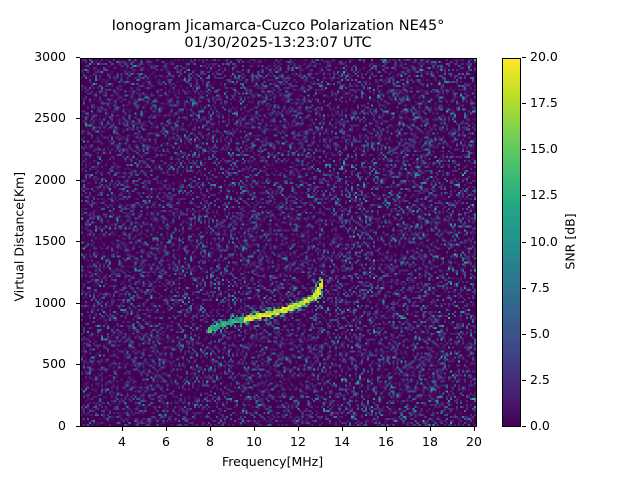  I want to click on x-tick: 16, so click(386, 438).